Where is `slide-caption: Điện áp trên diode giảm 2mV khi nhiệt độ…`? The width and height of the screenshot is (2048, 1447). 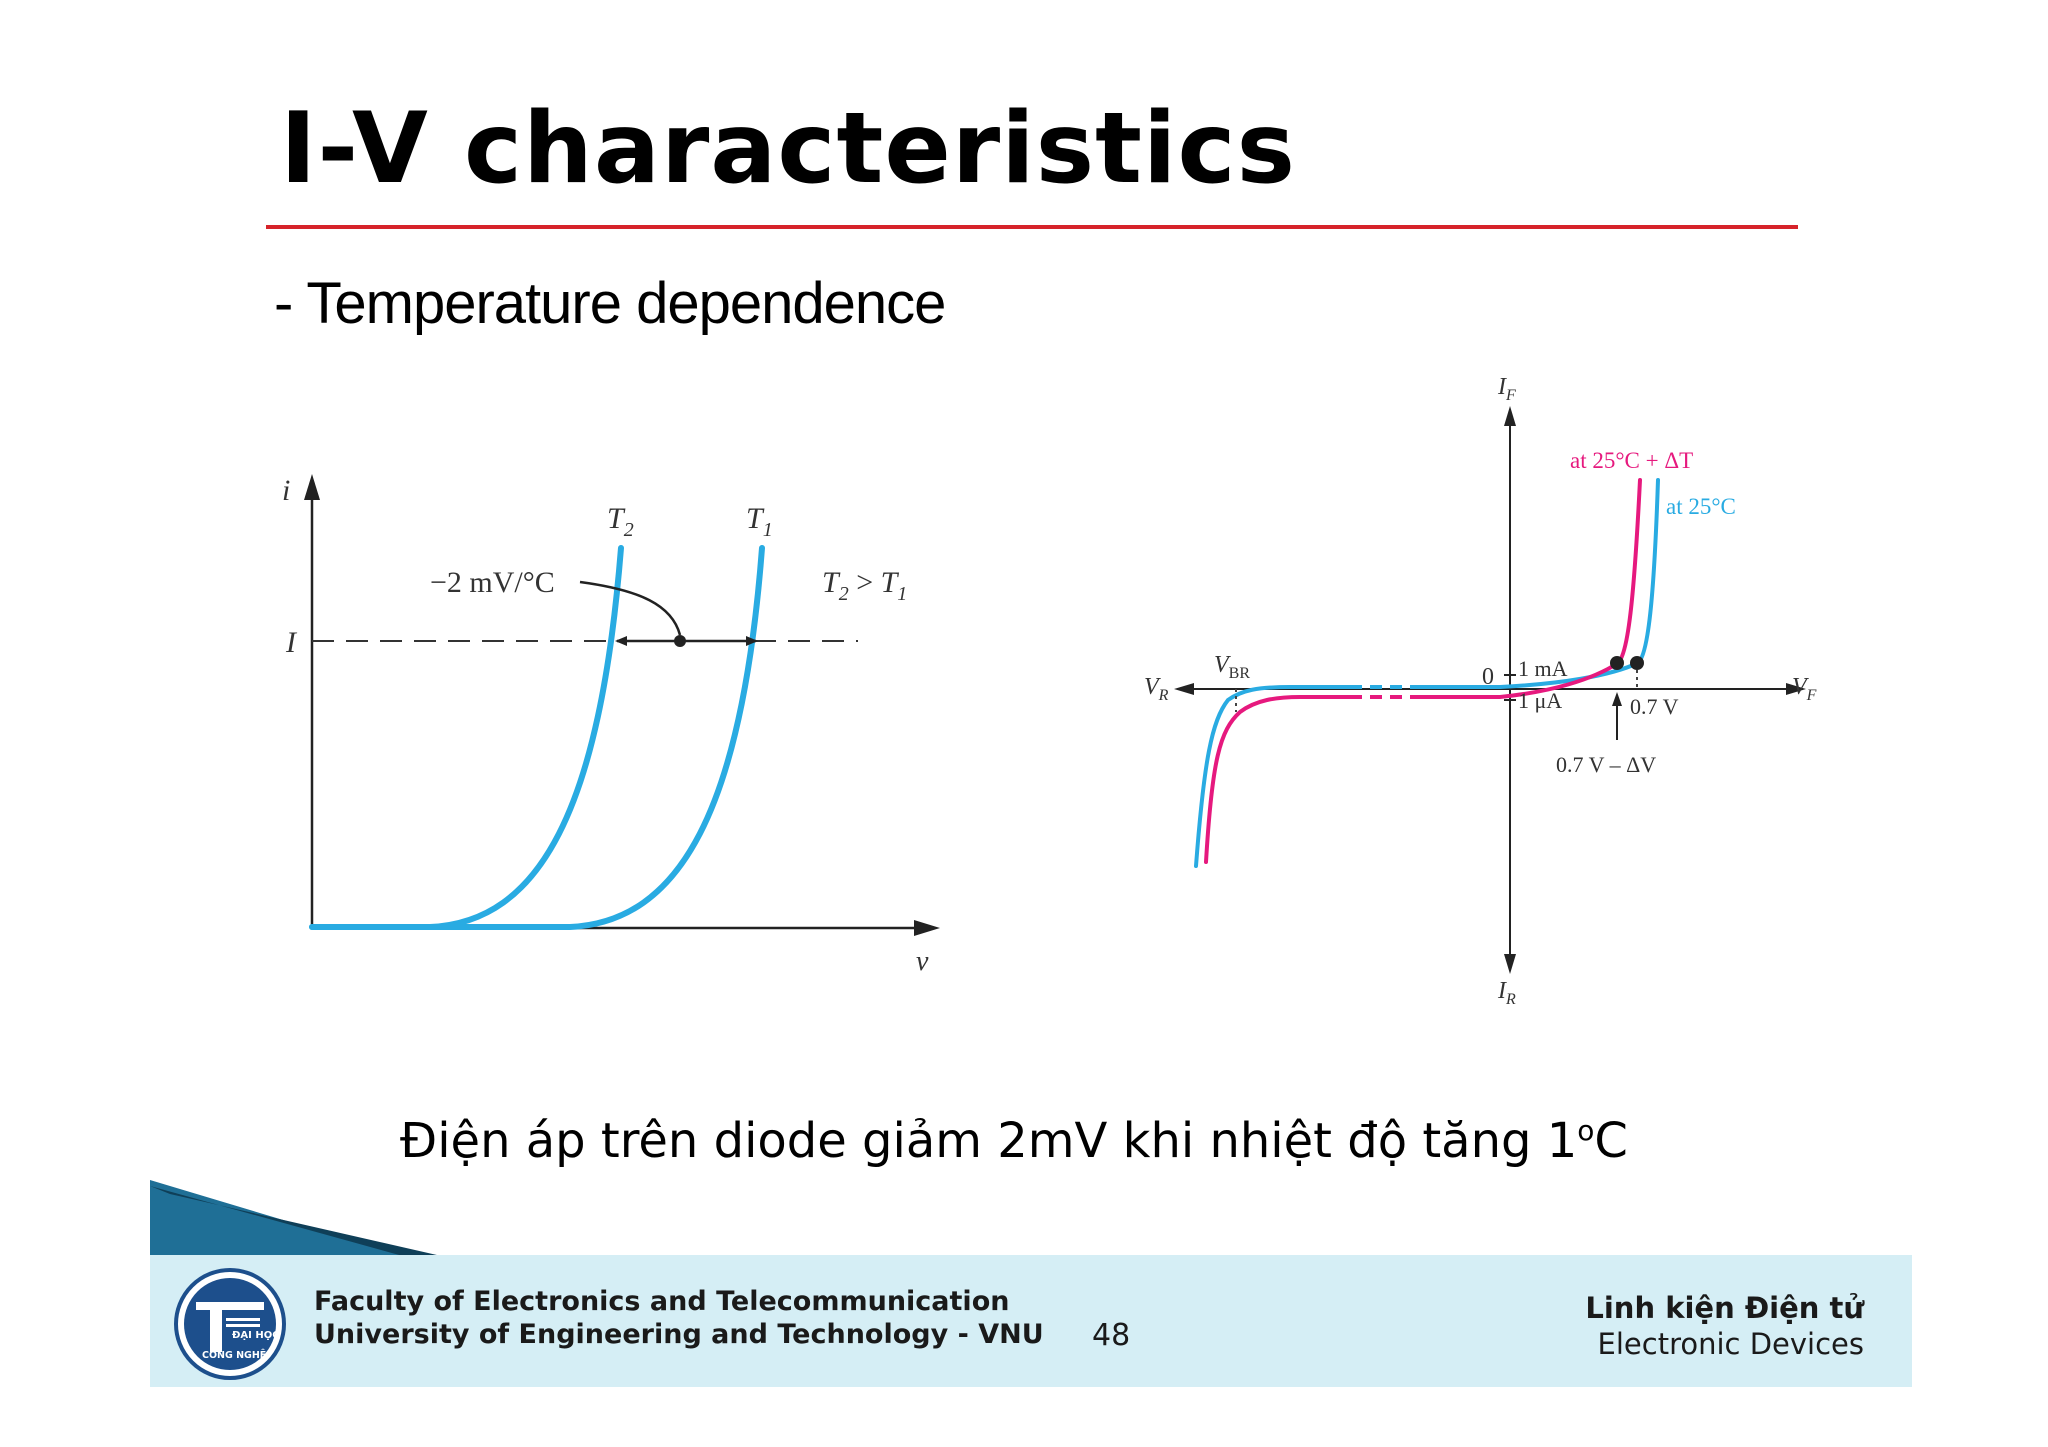 slide-caption: Điện áp trên diode giảm 2mV khi nhiệt độ… is located at coordinates (1014, 1141).